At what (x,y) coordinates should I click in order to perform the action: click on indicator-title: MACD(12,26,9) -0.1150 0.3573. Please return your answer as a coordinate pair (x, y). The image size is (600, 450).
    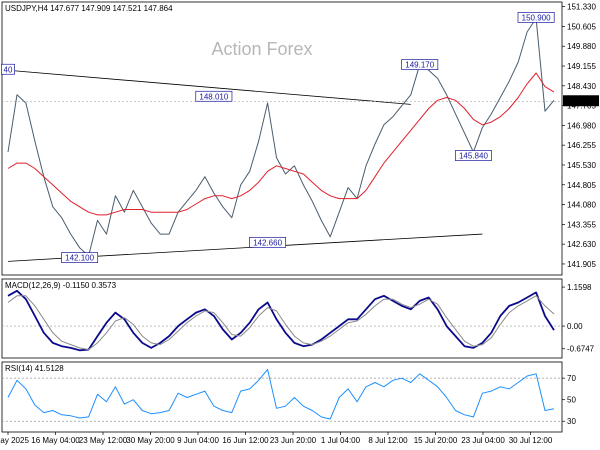
    Looking at the image, I should click on (61, 285).